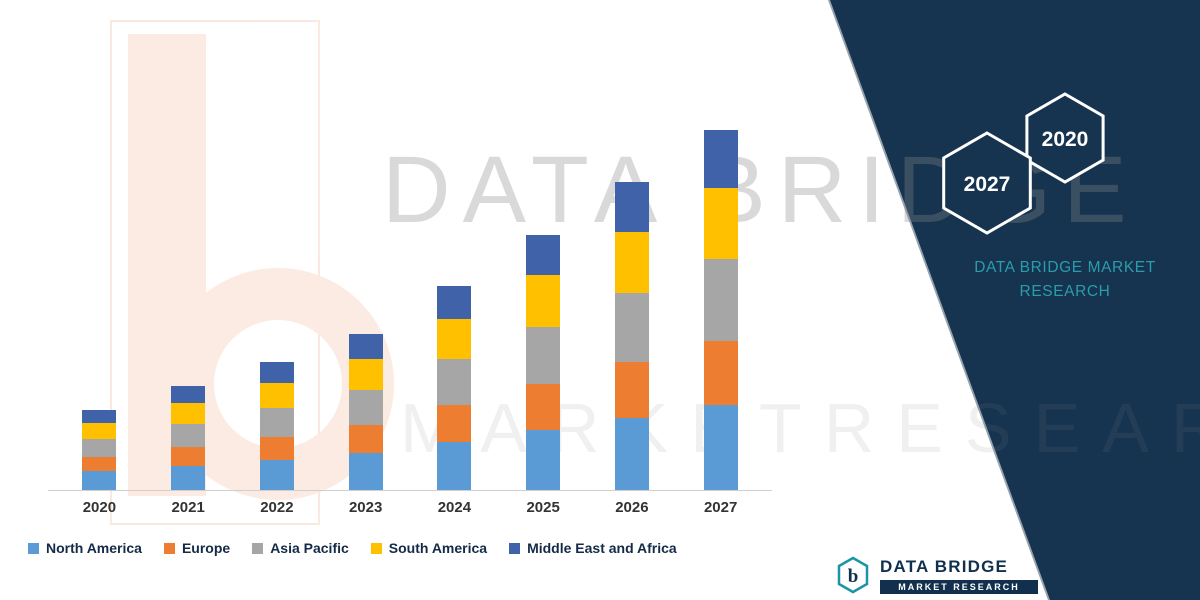 The height and width of the screenshot is (600, 1200). Describe the element at coordinates (410, 490) in the screenshot. I see `x-axis-line` at that location.